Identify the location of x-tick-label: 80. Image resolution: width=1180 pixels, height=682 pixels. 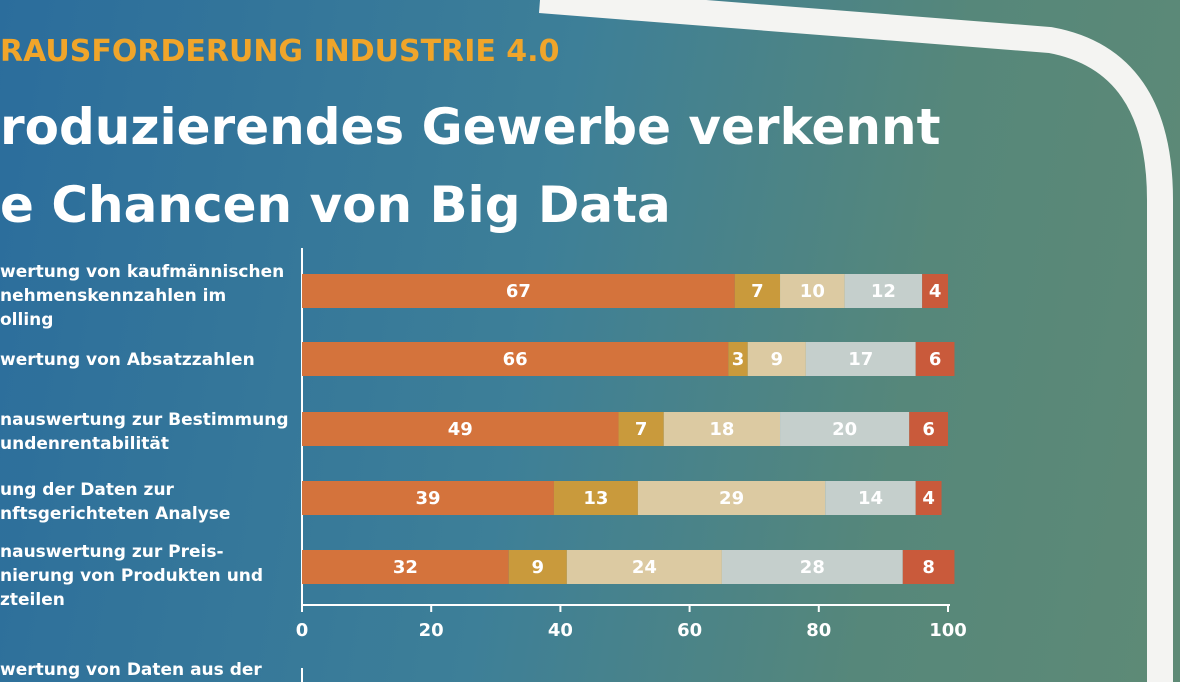
(818, 630).